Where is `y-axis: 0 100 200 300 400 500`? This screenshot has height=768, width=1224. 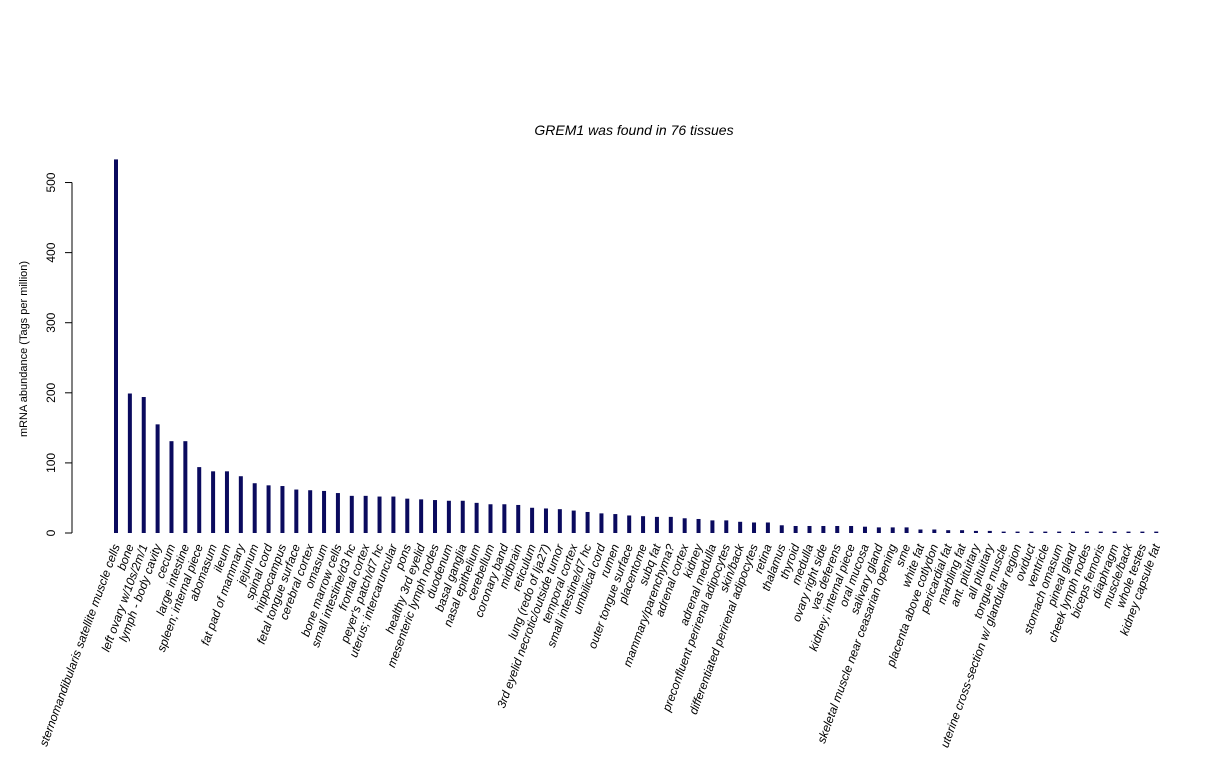 y-axis: 0 100 200 300 400 500 is located at coordinates (58, 354).